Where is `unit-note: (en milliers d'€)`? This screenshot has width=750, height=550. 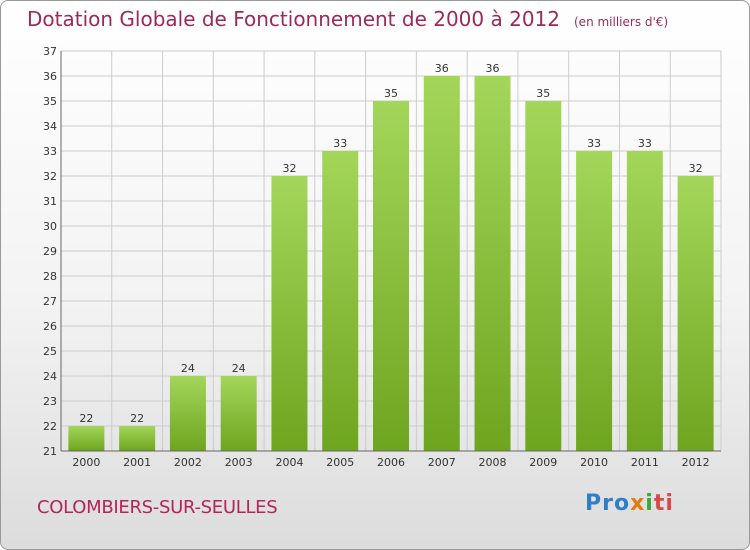
unit-note: (en milliers d'€) is located at coordinates (621, 22).